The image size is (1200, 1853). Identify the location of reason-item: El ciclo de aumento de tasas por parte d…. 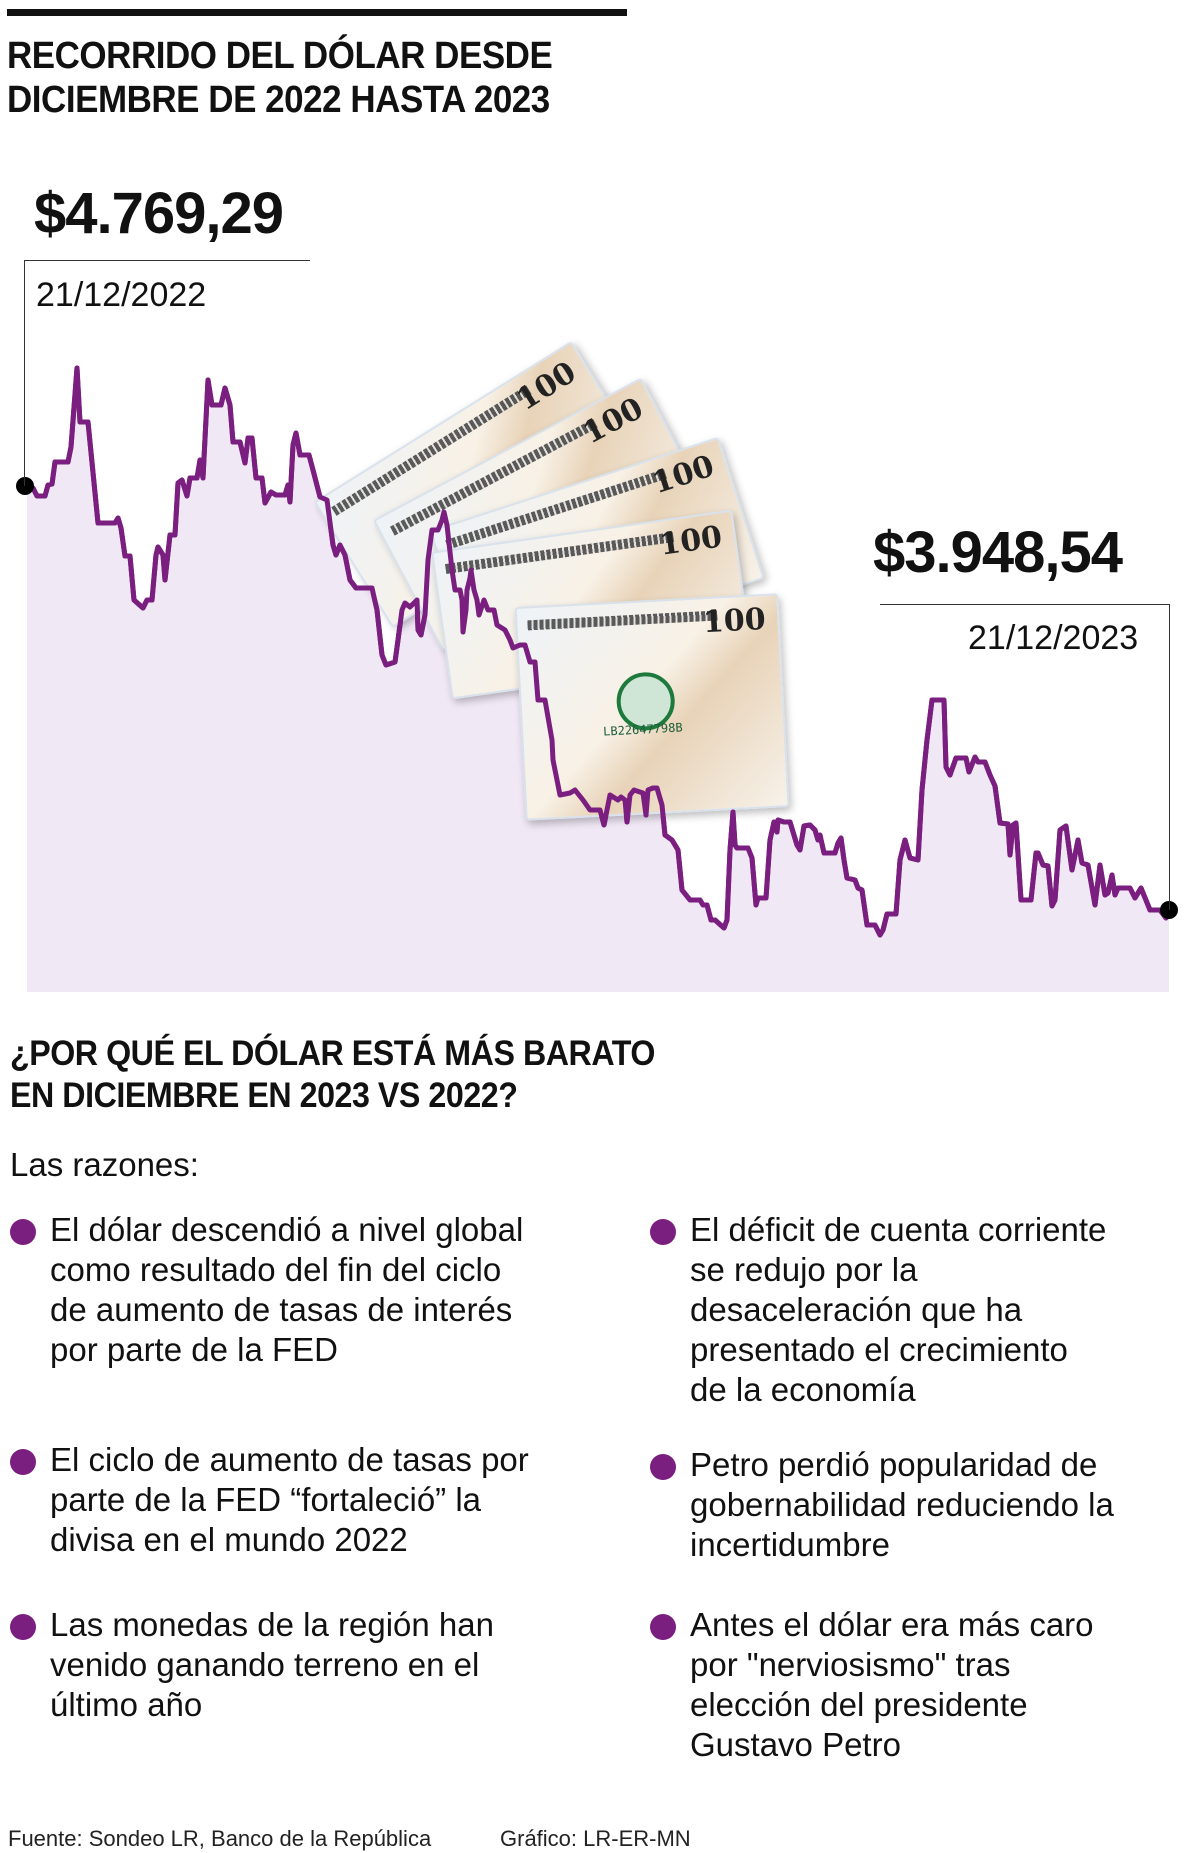
(270, 1500).